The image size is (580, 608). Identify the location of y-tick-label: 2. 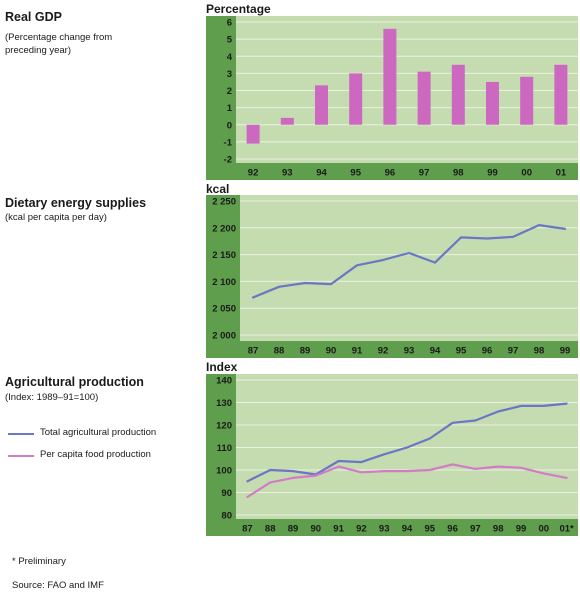
(229, 91).